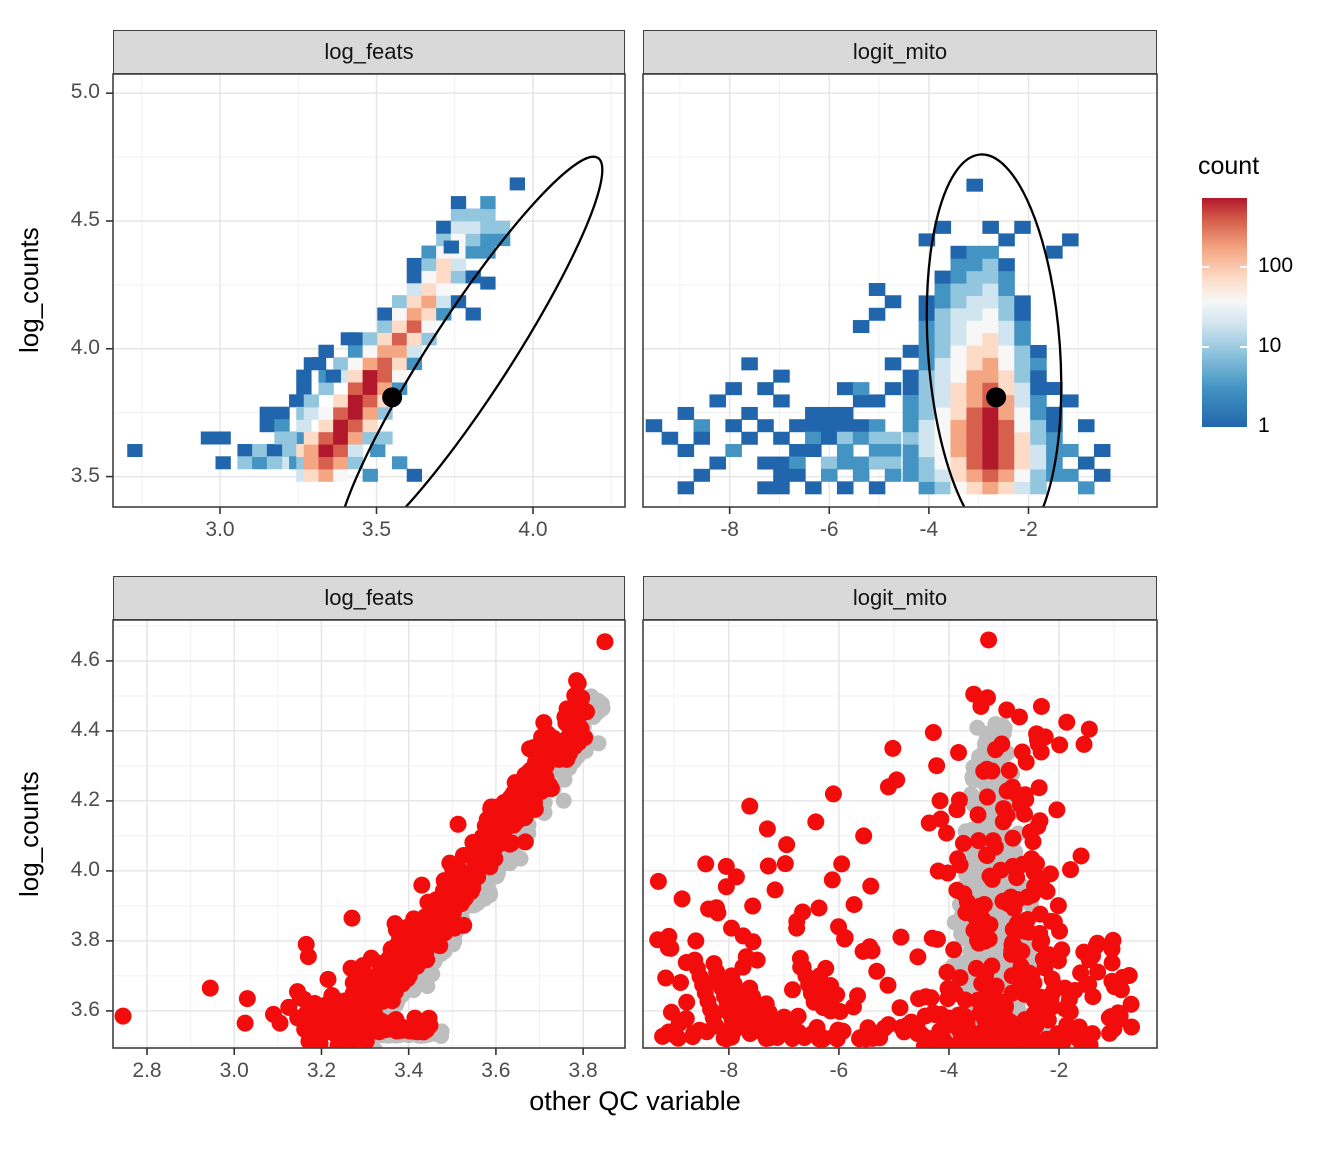 Image resolution: width=1344 pixels, height=1152 pixels. Describe the element at coordinates (85, 1009) in the screenshot. I see `y-tick-label: 3.6` at that location.